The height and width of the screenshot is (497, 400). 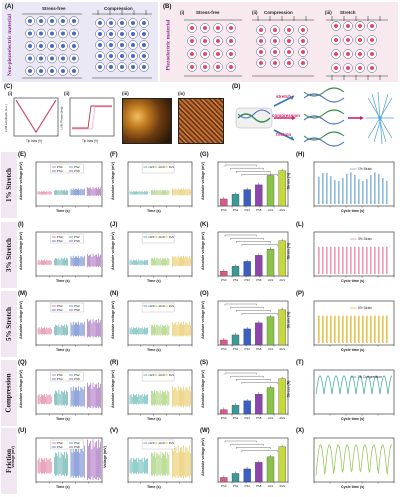 I want to click on panel-letter-4-1: (V), so click(x=114, y=431).